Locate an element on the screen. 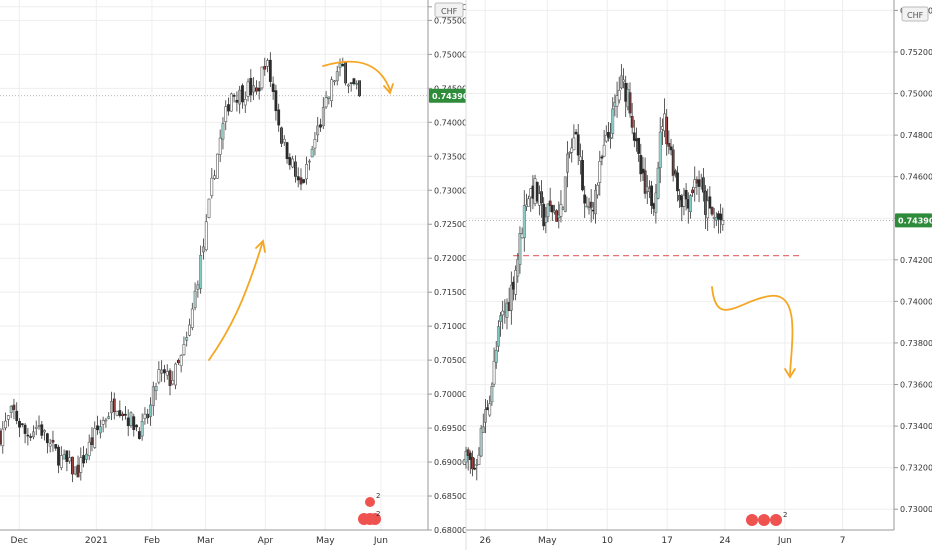  price-tag-bg is located at coordinates (913, 220).